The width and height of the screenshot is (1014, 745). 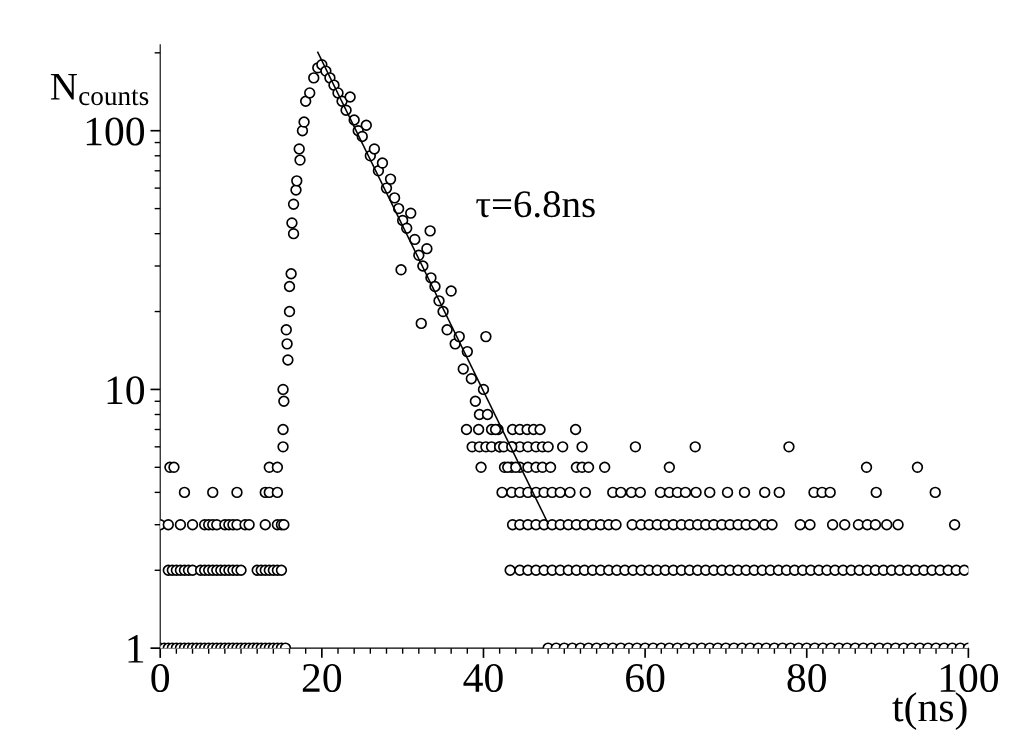 I want to click on annotation: τ=6.8ns, so click(x=535, y=204).